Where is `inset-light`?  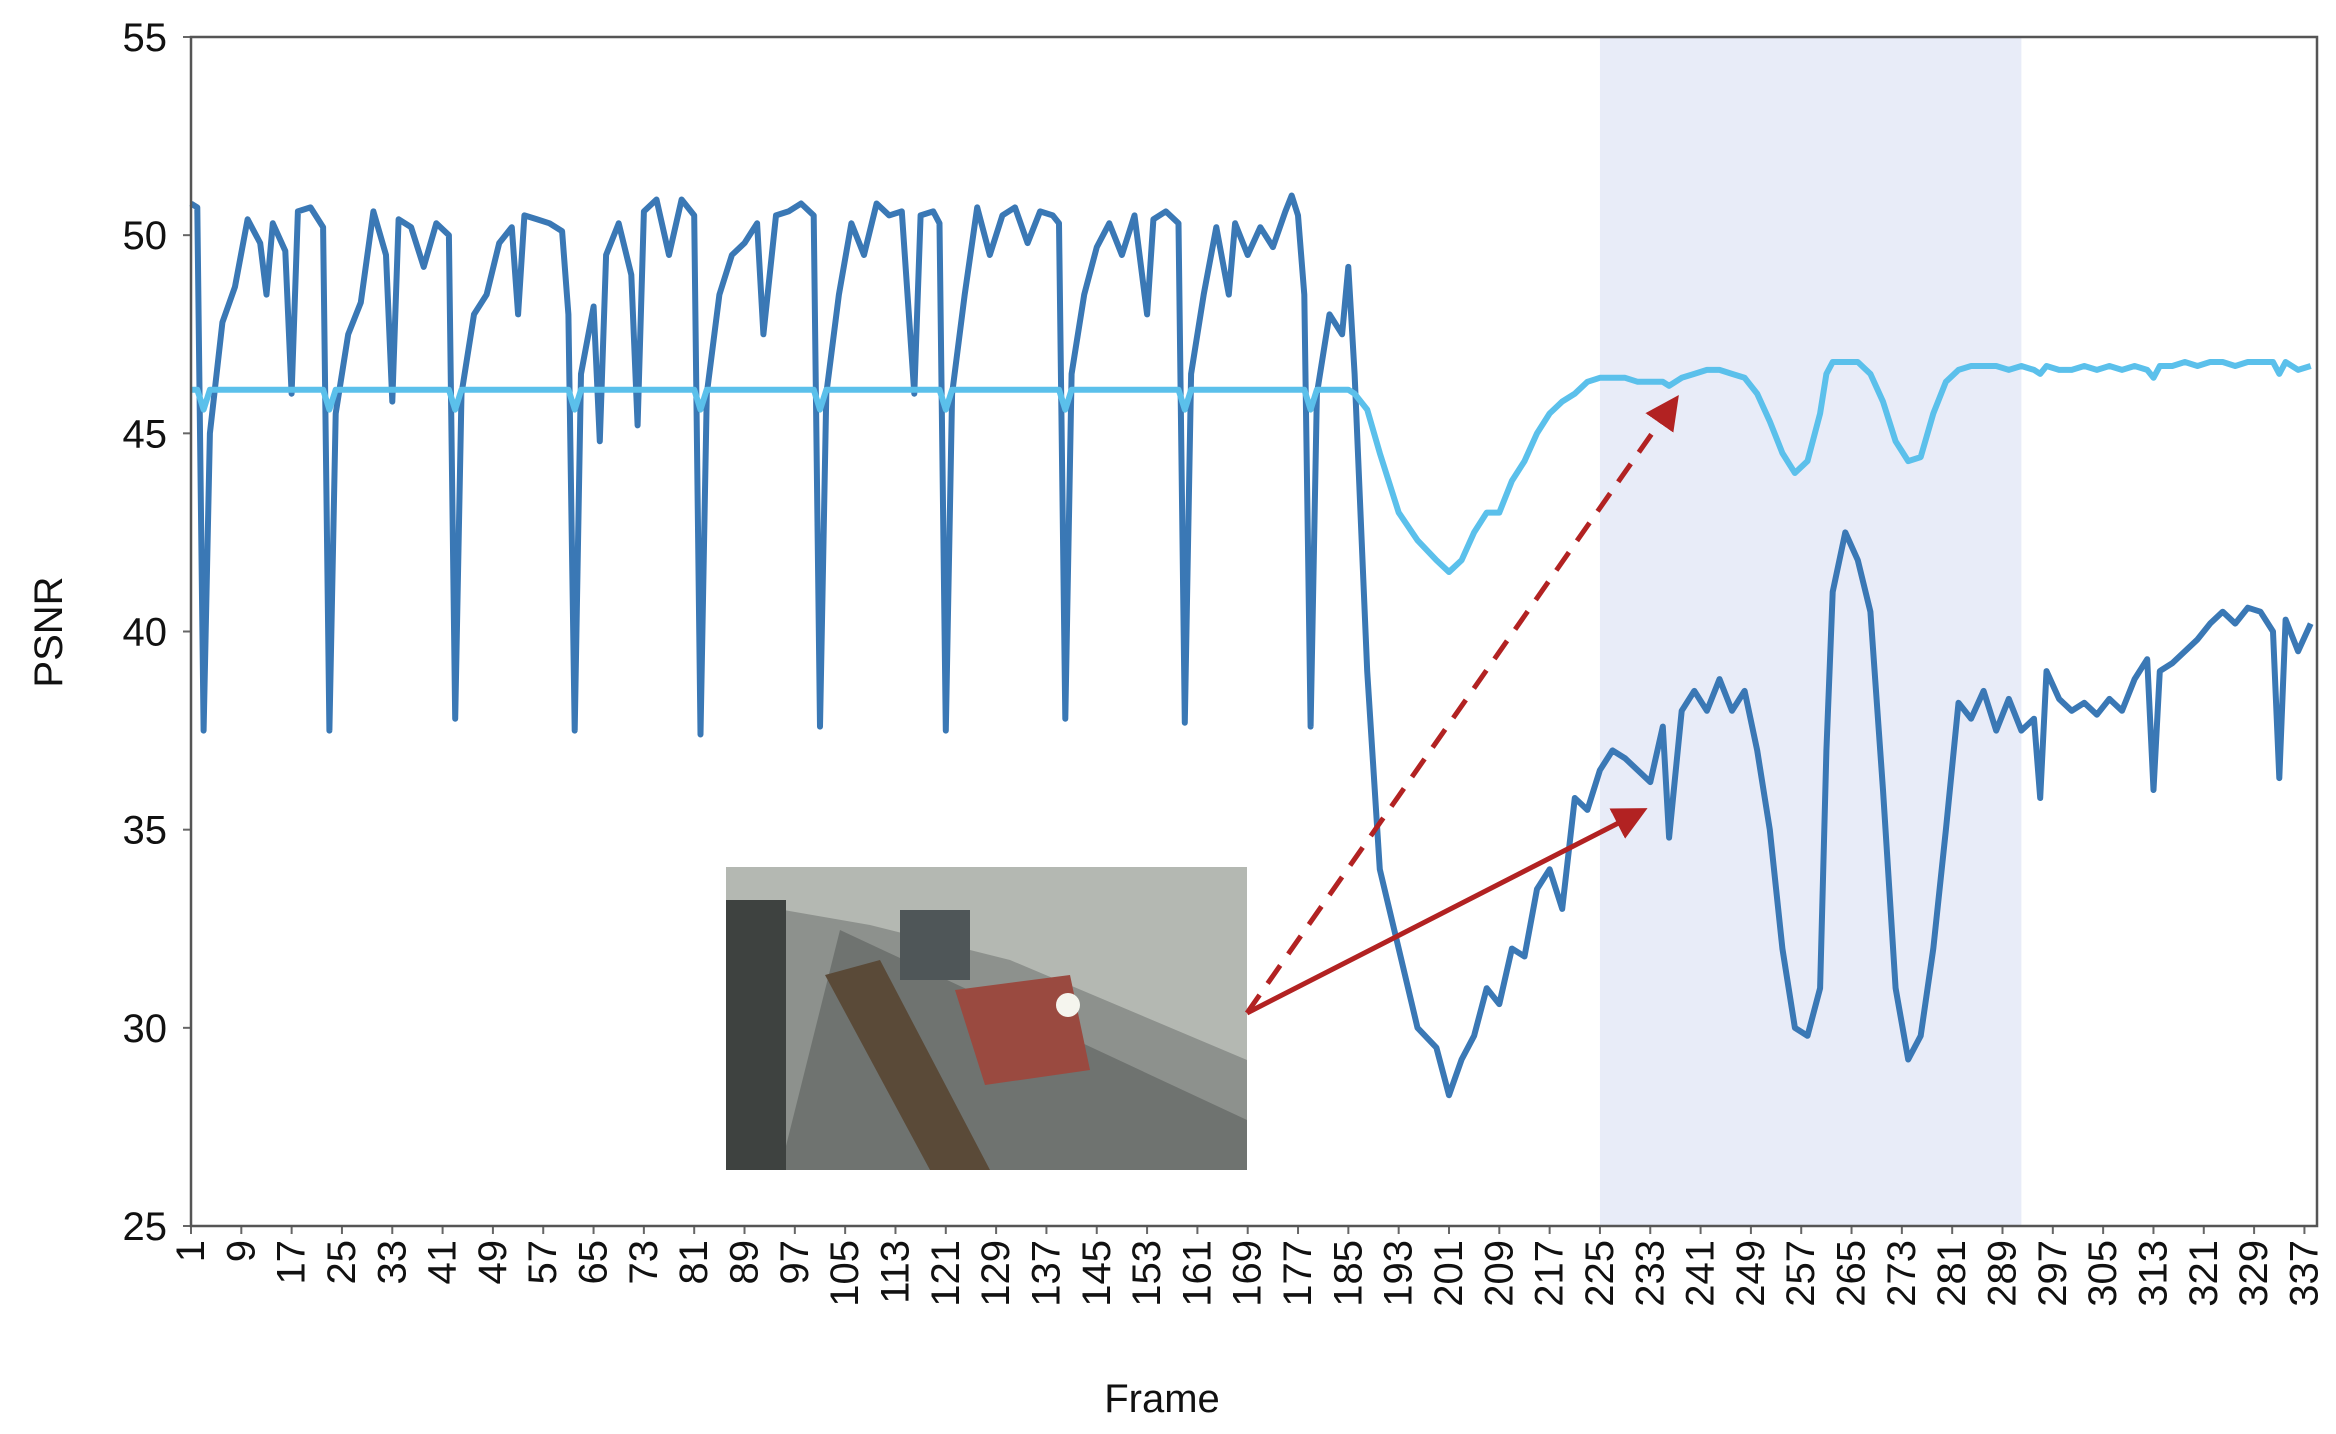 inset-light is located at coordinates (1068, 1005).